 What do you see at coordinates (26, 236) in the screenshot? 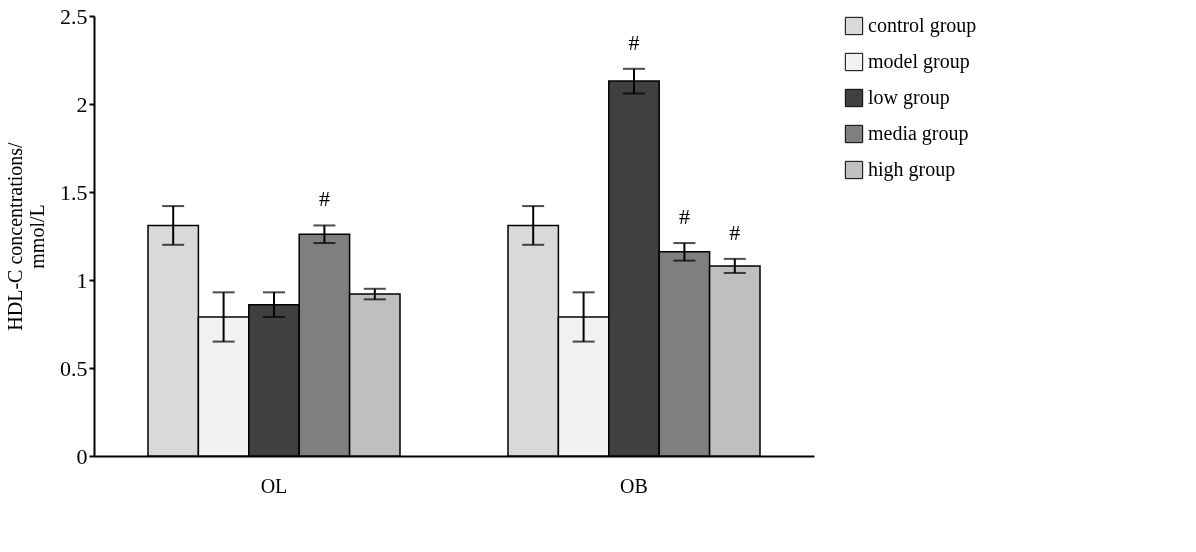
I see `y-axis-title: HDL-C concentrations/ mmol/L` at bounding box center [26, 236].